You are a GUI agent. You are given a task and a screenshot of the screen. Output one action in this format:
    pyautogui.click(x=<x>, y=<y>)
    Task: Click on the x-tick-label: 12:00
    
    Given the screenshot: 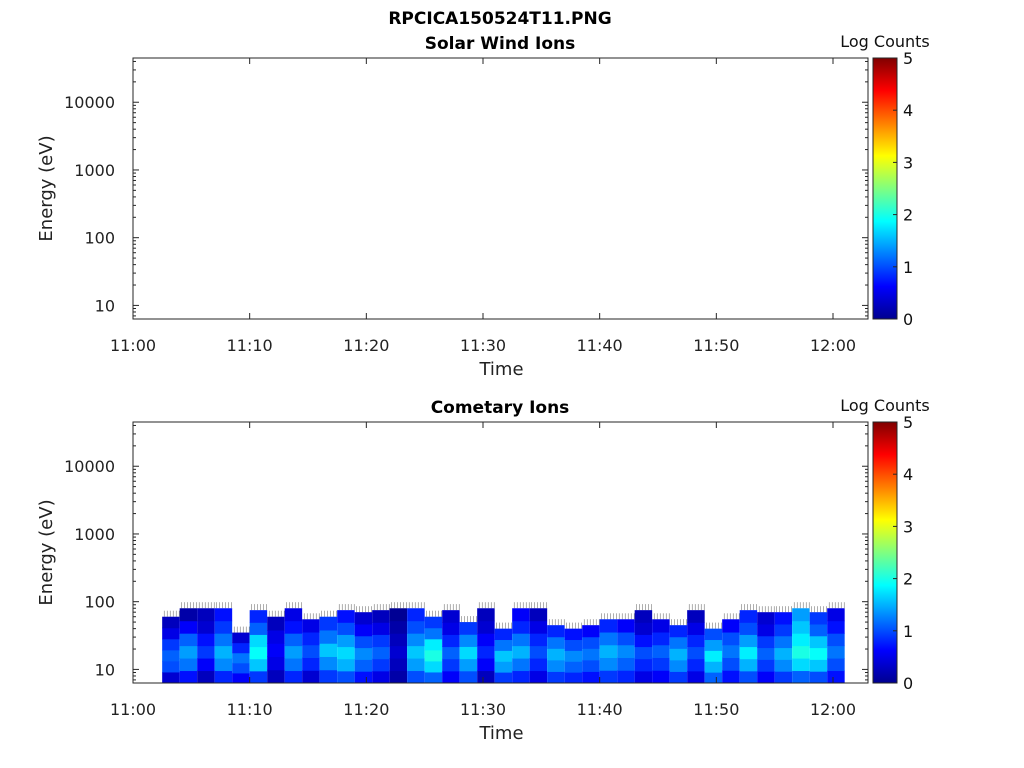 What is the action you would take?
    pyautogui.click(x=833, y=709)
    